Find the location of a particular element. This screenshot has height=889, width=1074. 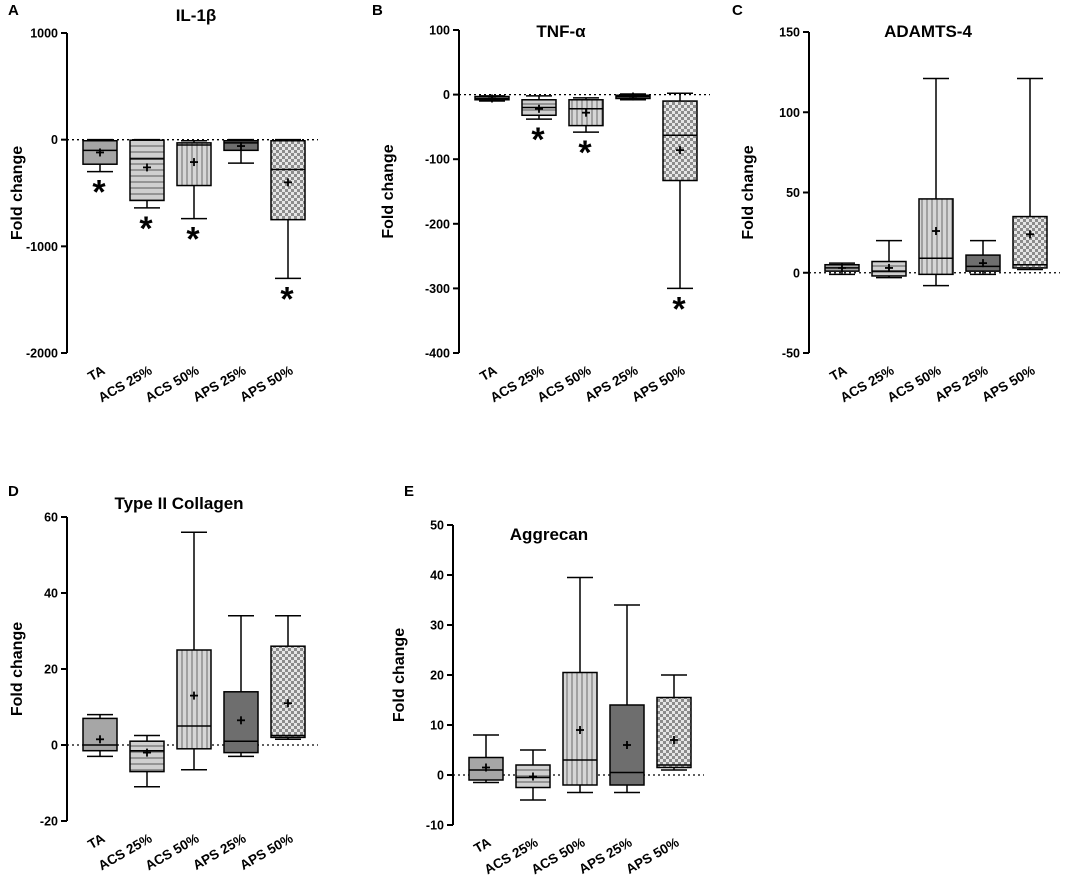

box-acs-25-: * is located at coordinates (147, 193).